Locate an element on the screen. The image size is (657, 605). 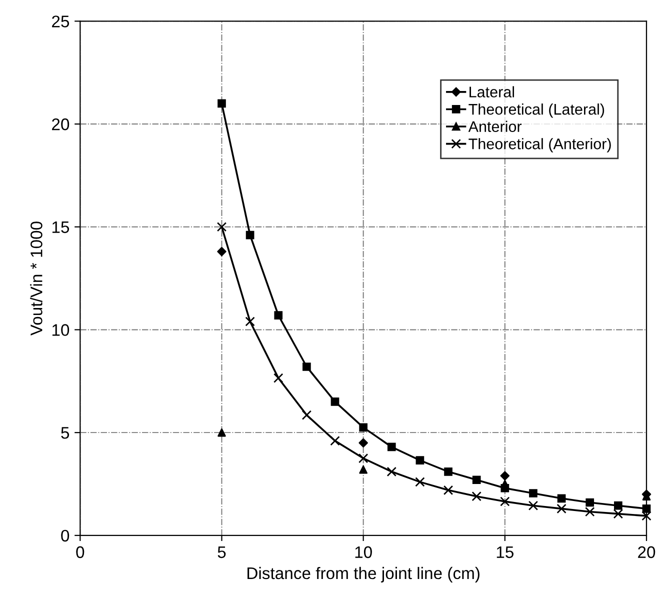
legend-label: Theoretical (Anterior) is located at coordinates (539, 145).